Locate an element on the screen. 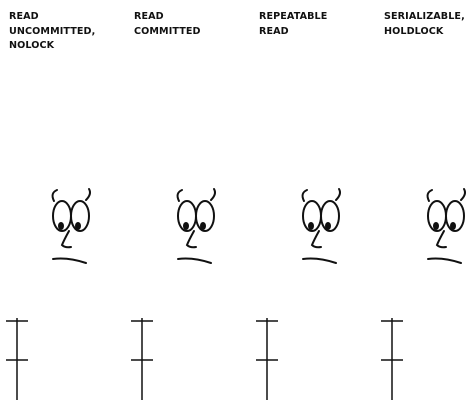  isolation-level-label: READ COMMITTED is located at coordinates (167, 24).